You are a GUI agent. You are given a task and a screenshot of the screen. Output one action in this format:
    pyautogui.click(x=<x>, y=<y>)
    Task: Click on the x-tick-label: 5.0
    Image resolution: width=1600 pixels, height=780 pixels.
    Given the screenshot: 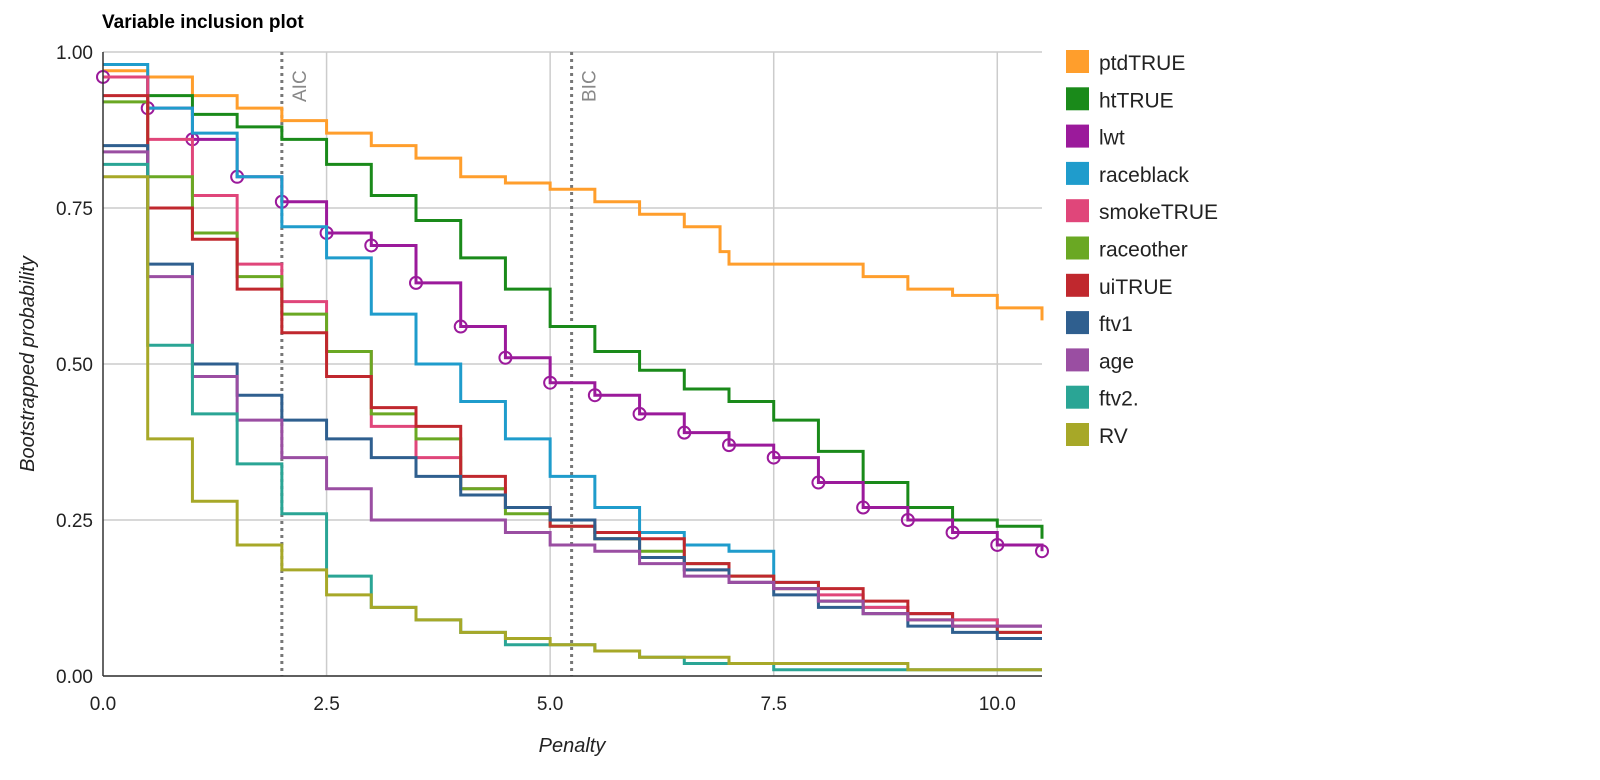 What is the action you would take?
    pyautogui.click(x=550, y=704)
    